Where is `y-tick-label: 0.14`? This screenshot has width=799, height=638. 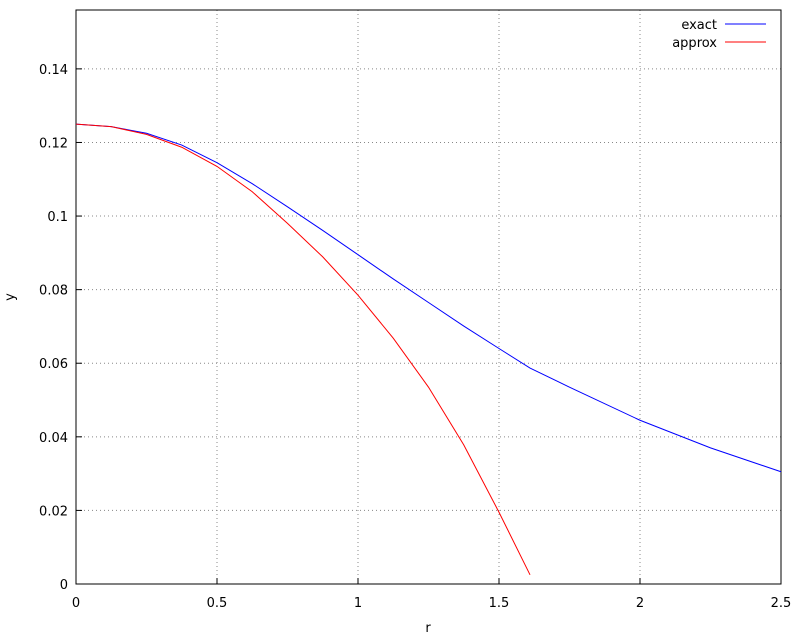 y-tick-label: 0.14 is located at coordinates (53, 70).